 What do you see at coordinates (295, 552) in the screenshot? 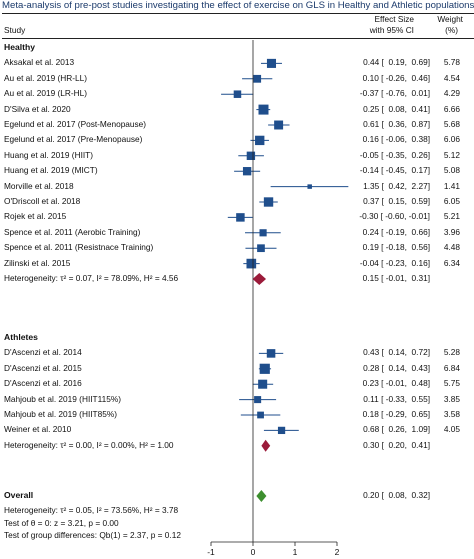
I see `x-tick-label: 1` at bounding box center [295, 552].